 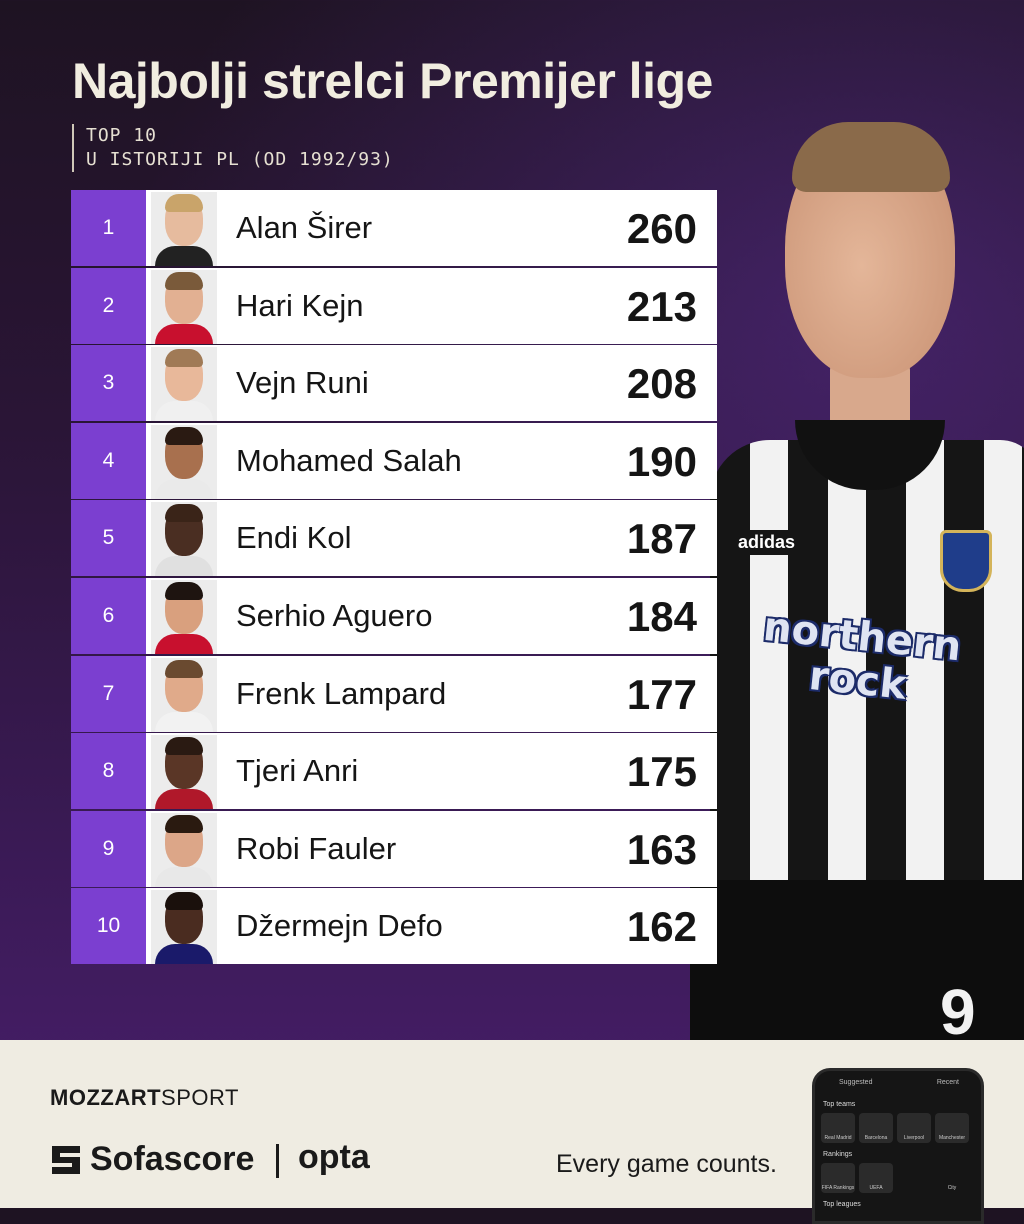 I want to click on rank-cell: 4, so click(x=108, y=460).